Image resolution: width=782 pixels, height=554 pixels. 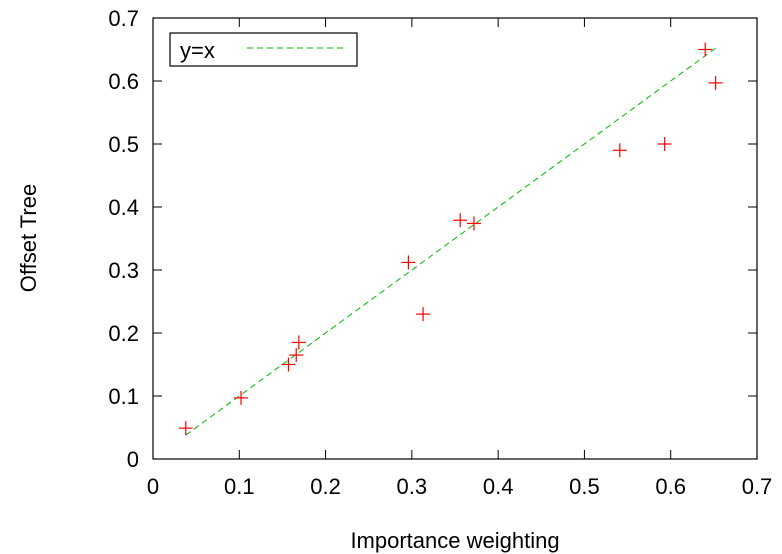 I want to click on legend-box, so click(x=263, y=49).